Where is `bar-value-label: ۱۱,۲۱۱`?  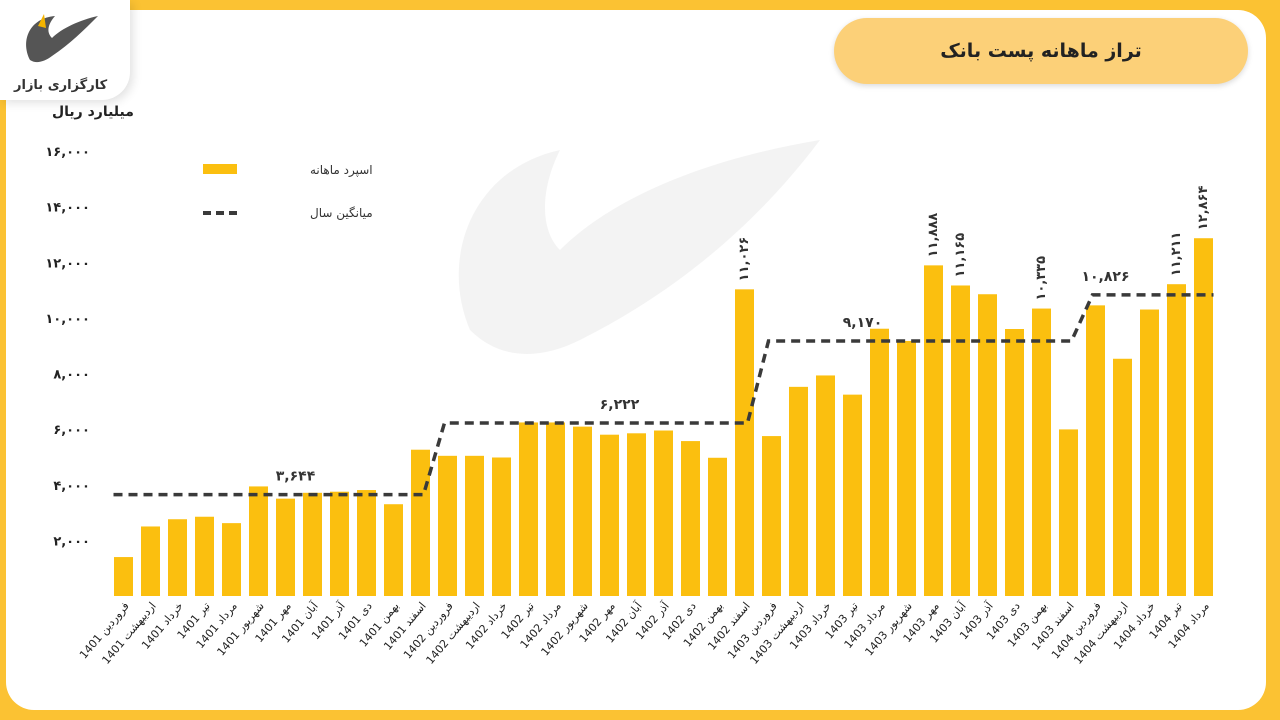 bar-value-label: ۱۱,۲۱۱ is located at coordinates (1176, 254).